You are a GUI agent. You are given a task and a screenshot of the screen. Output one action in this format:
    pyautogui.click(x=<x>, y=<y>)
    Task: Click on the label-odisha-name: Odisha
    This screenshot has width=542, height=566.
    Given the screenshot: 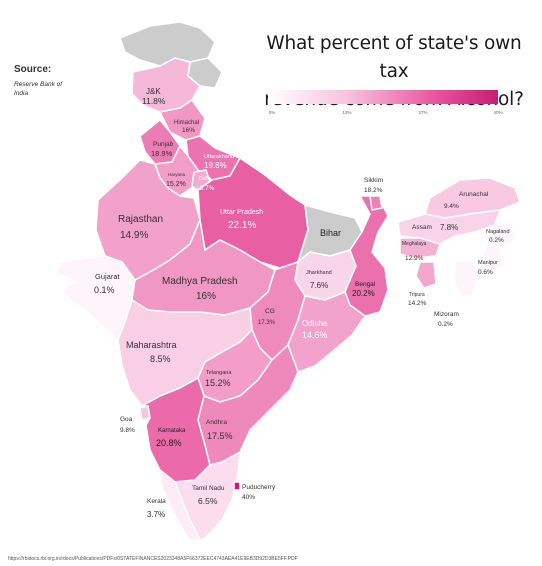 What is the action you would take?
    pyautogui.click(x=315, y=323)
    